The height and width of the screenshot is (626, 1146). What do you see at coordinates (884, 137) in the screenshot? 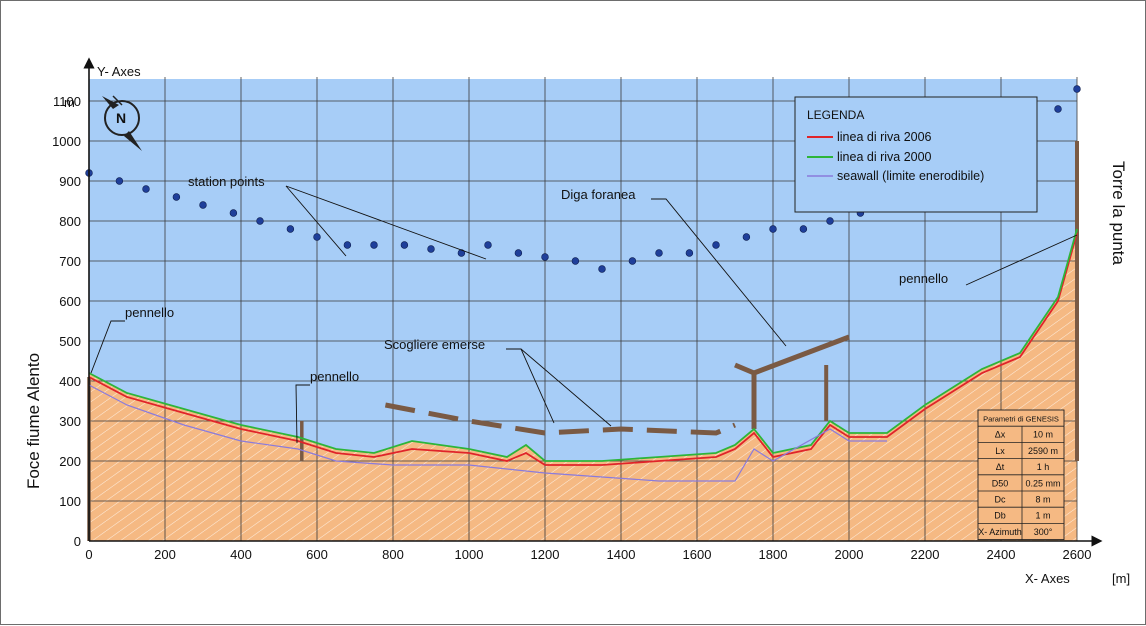
I see `legend-label-2006: linea di riva 2006` at bounding box center [884, 137].